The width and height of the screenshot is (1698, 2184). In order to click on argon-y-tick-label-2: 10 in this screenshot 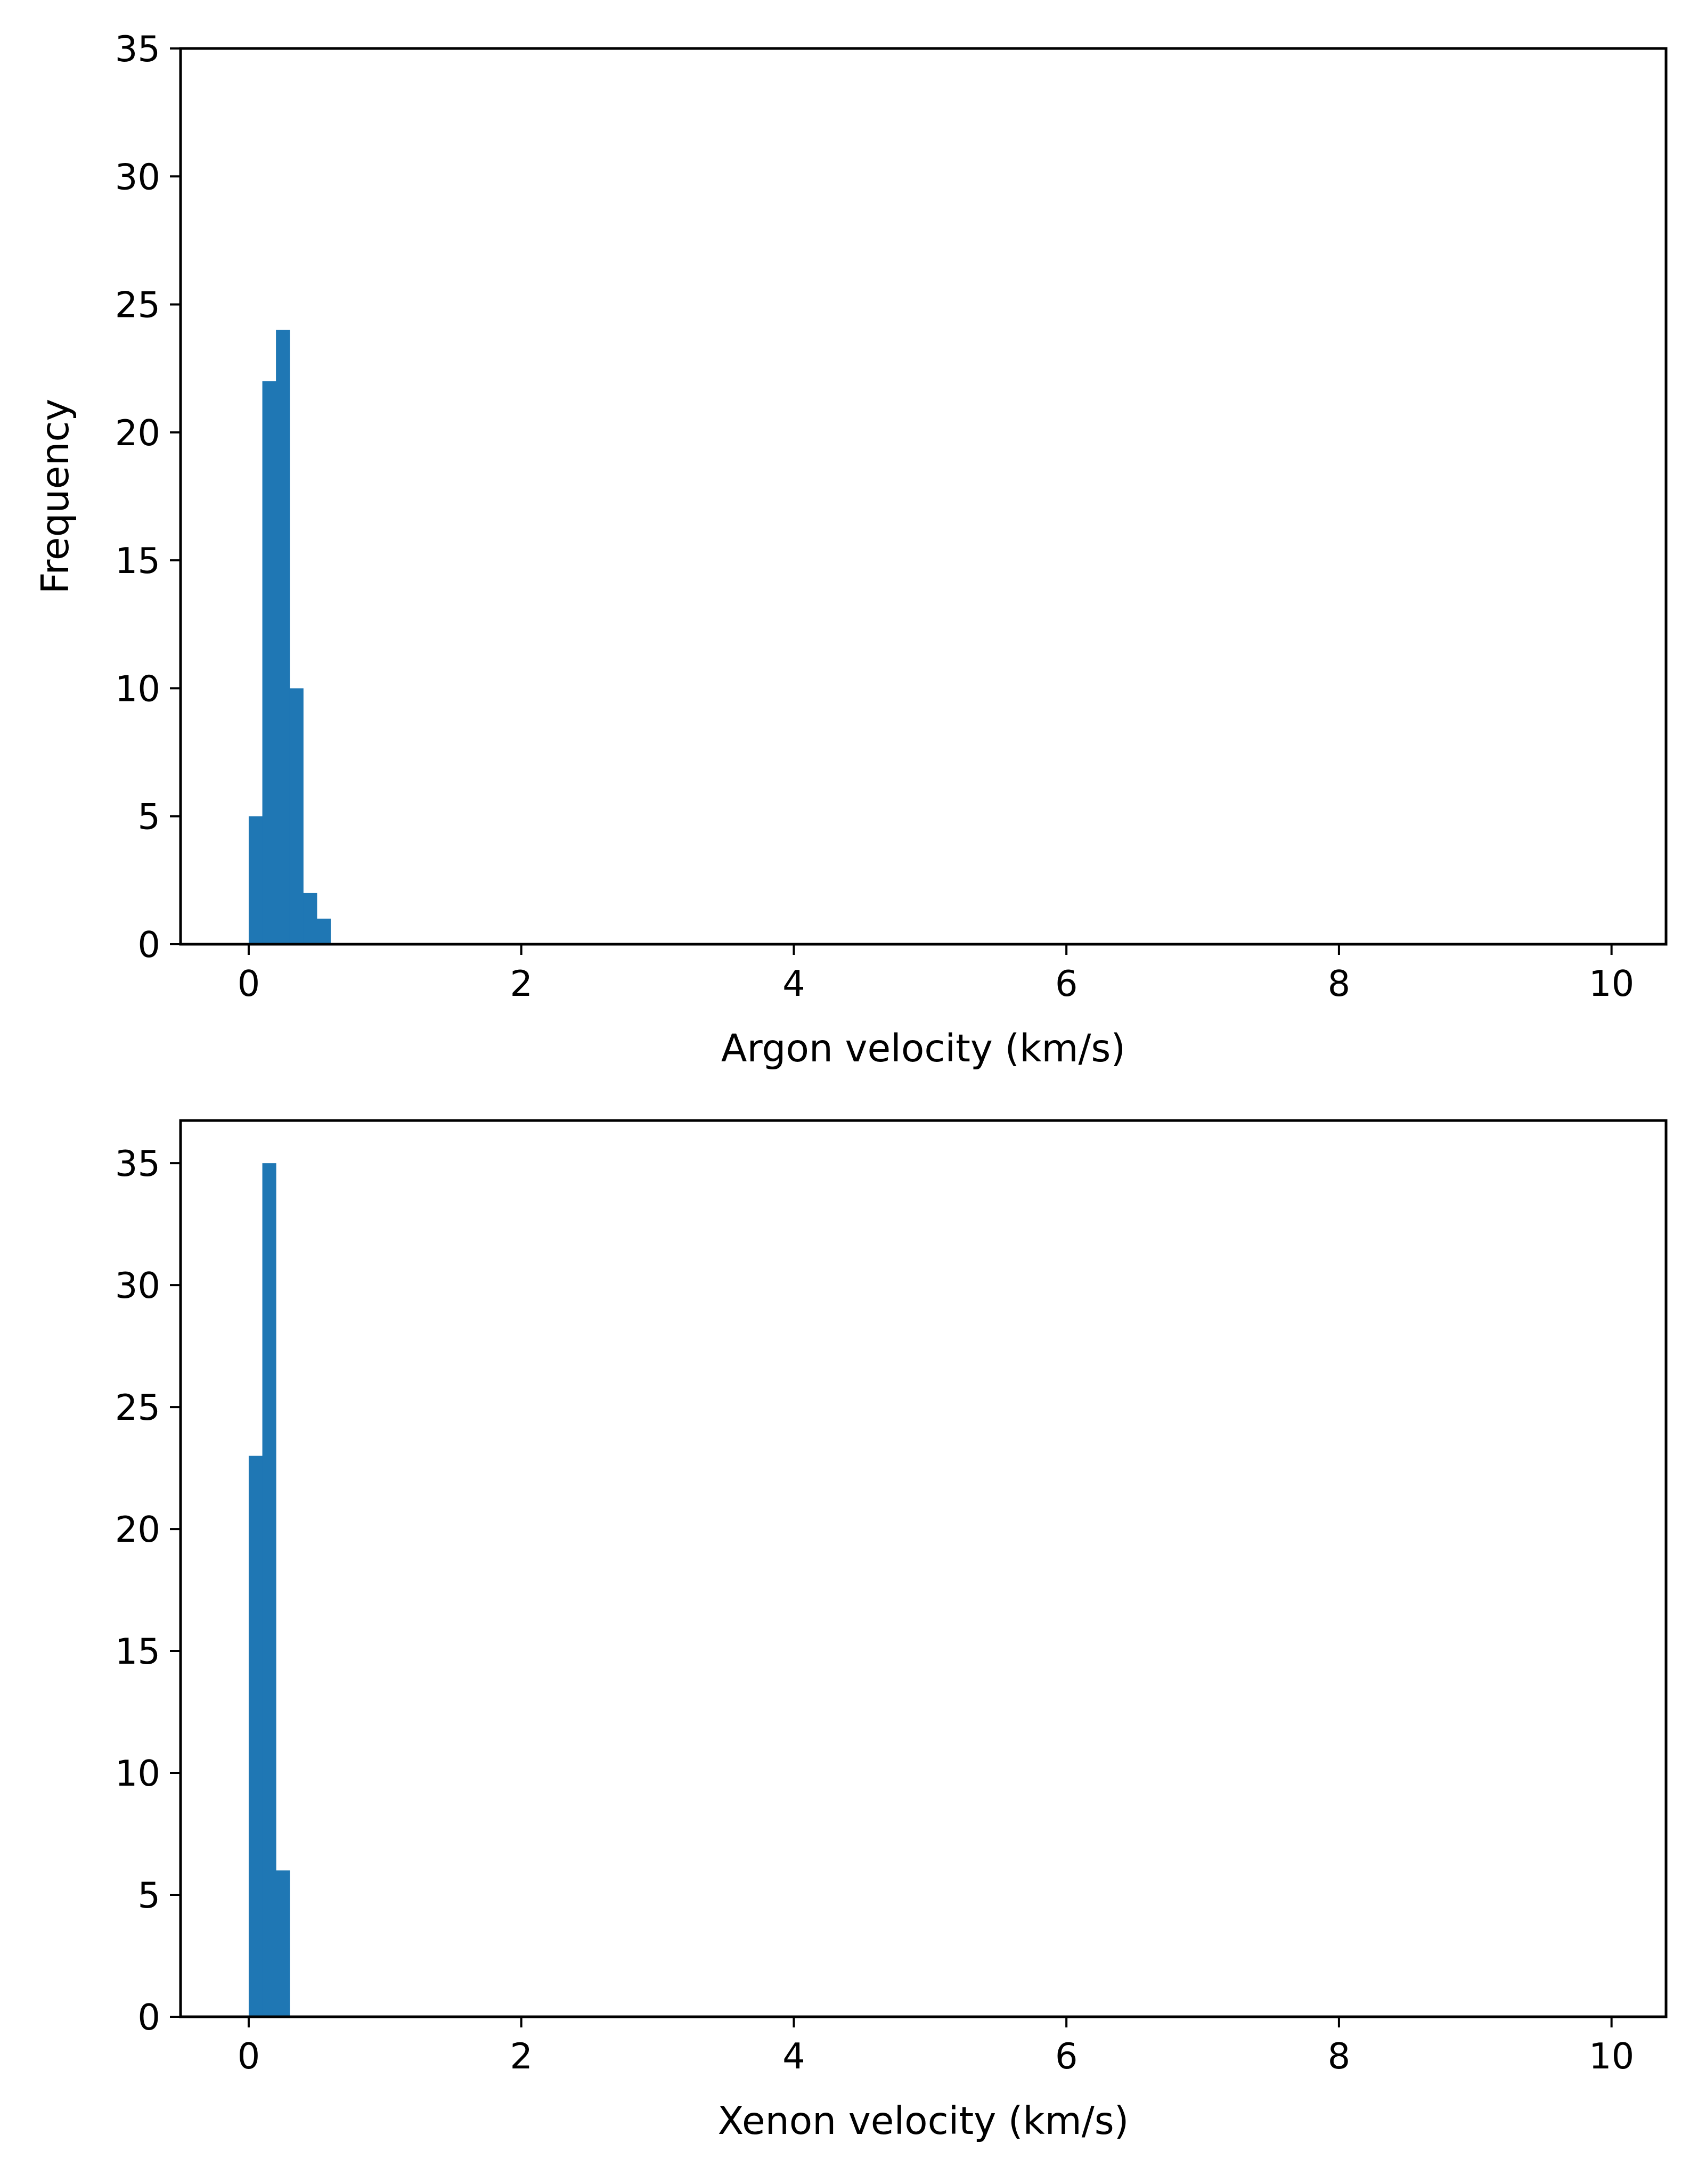, I will do `click(138, 688)`.